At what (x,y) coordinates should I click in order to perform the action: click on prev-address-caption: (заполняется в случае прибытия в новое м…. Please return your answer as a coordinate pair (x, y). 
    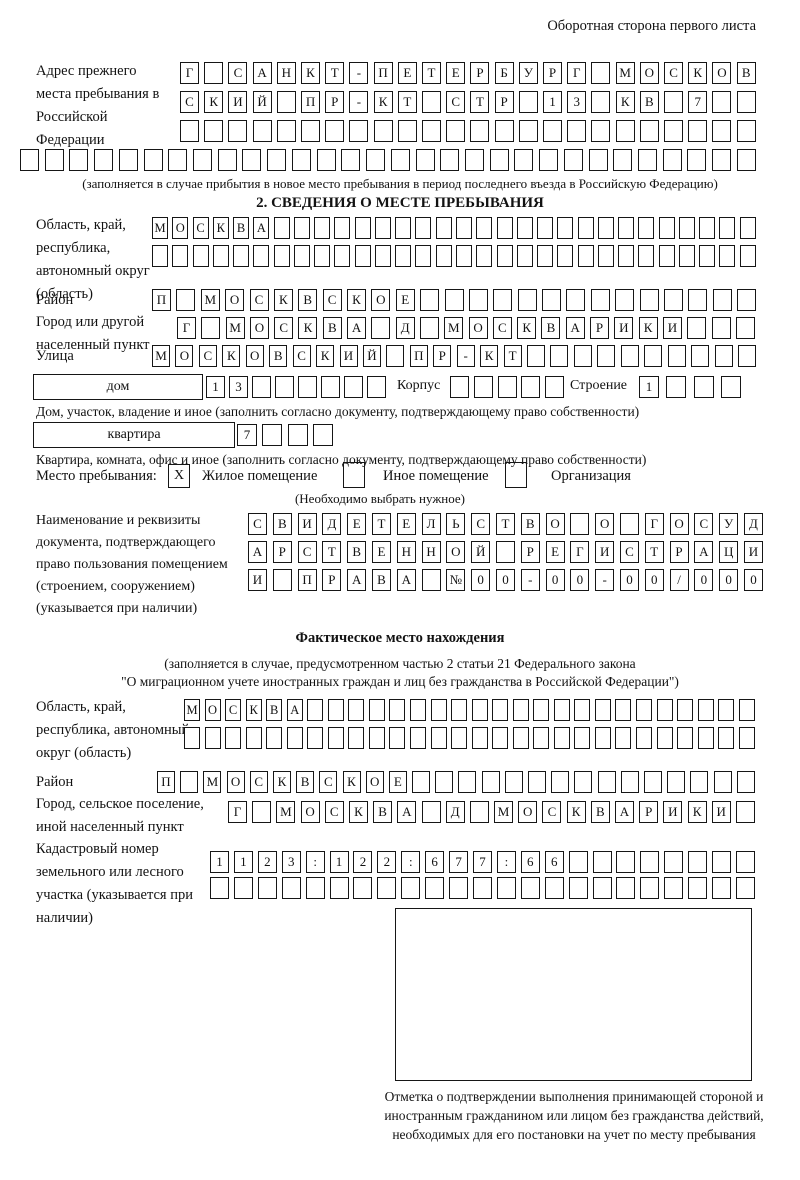
    Looking at the image, I should click on (400, 183).